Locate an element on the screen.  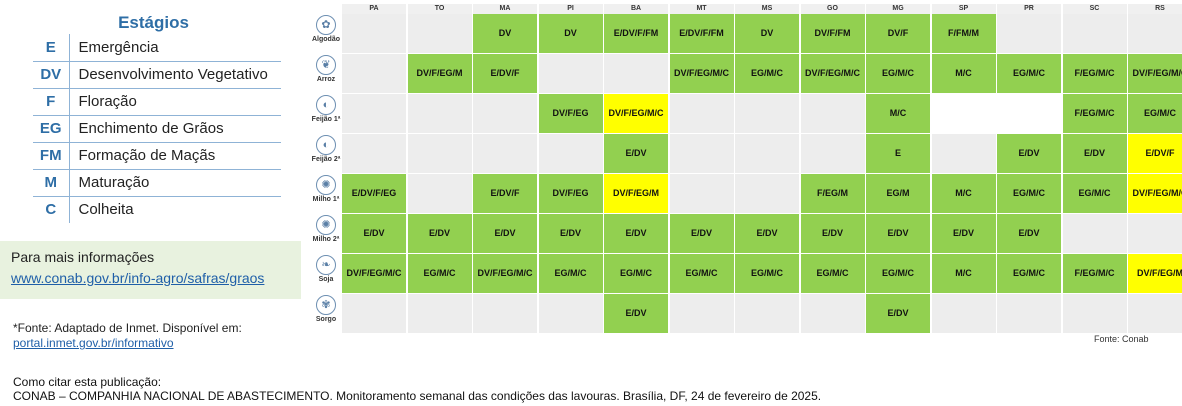
crop-row: ✾ Sorgo E/DV E/DV is located at coordinates (744, 313).